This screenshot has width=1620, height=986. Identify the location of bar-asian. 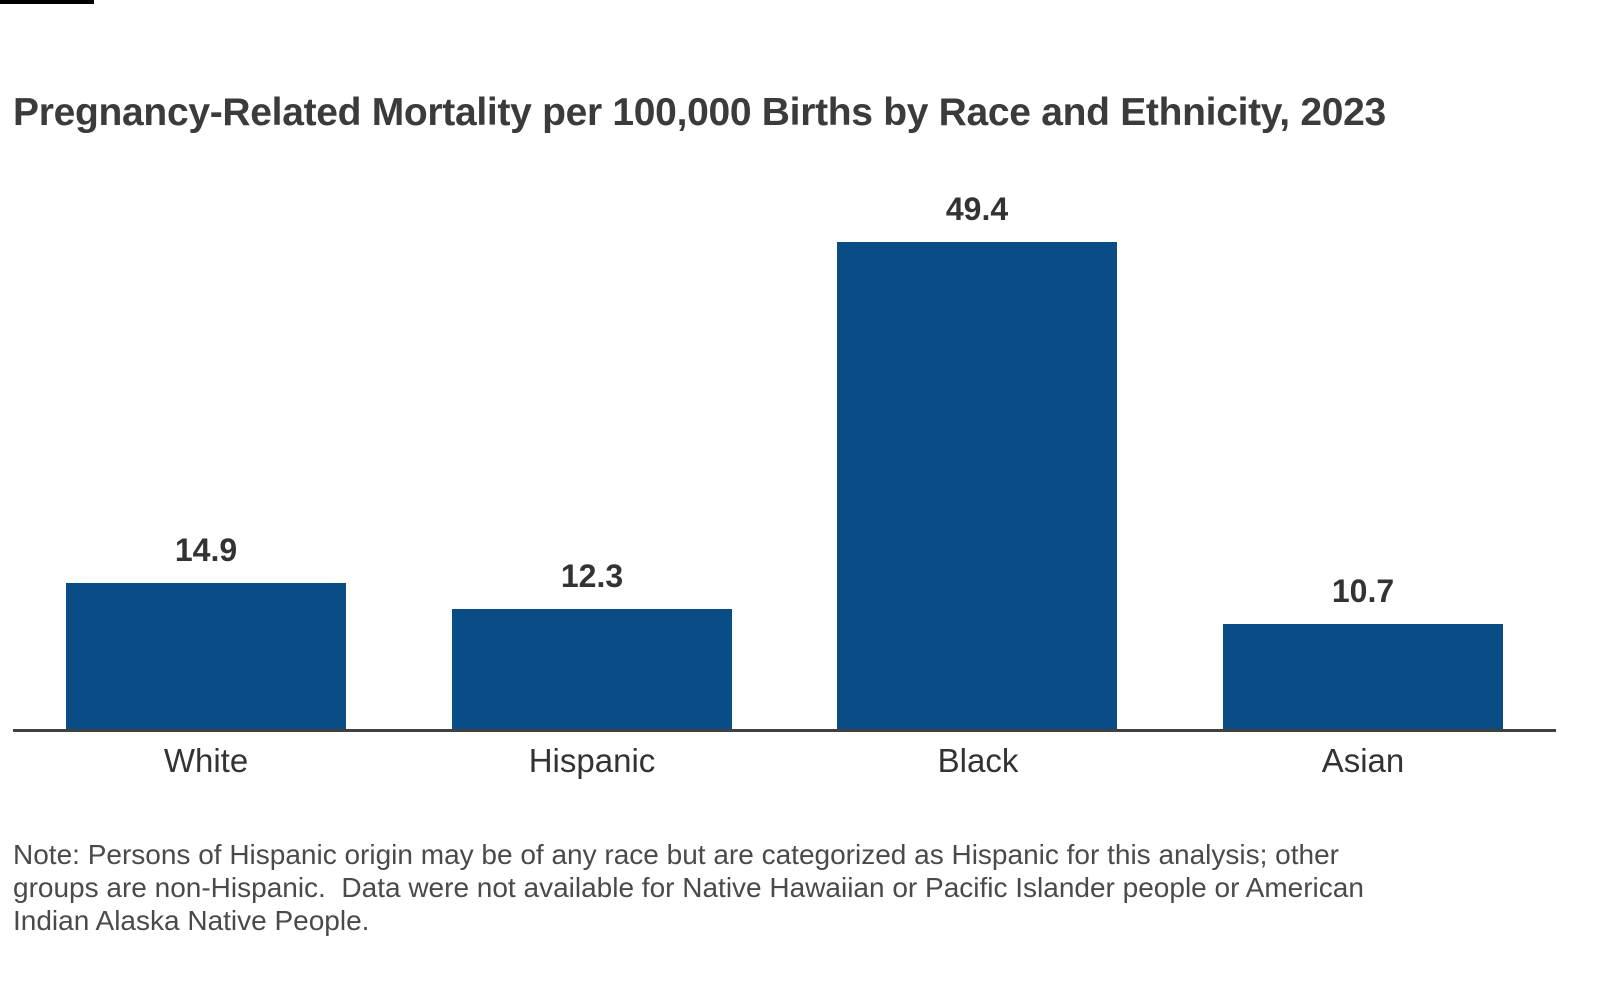
(1363, 677).